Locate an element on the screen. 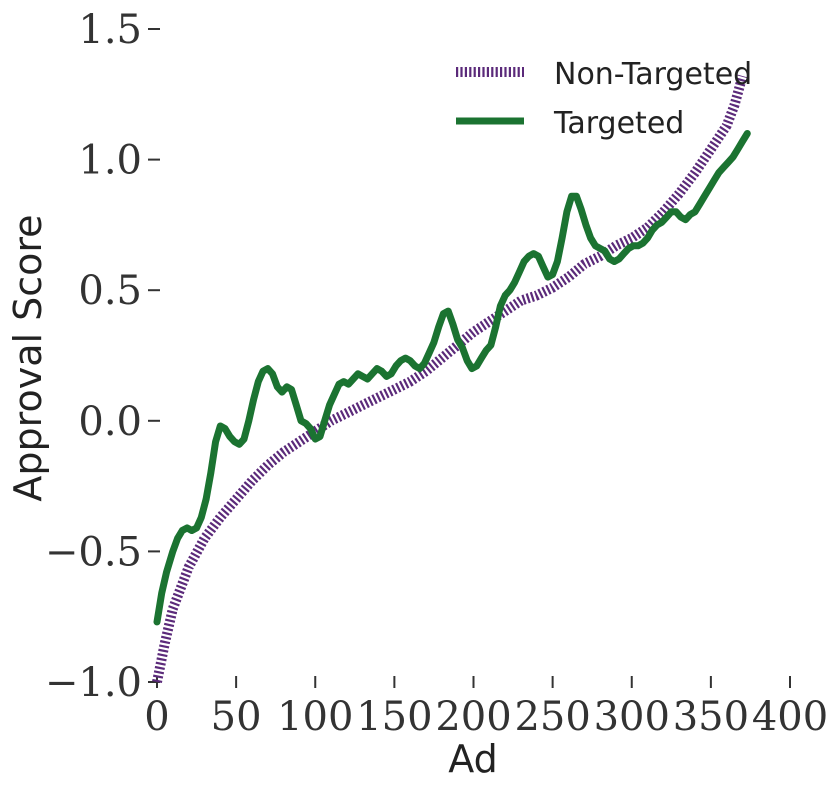 The width and height of the screenshot is (830, 792). x-tick-label: 200 is located at coordinates (473, 717).